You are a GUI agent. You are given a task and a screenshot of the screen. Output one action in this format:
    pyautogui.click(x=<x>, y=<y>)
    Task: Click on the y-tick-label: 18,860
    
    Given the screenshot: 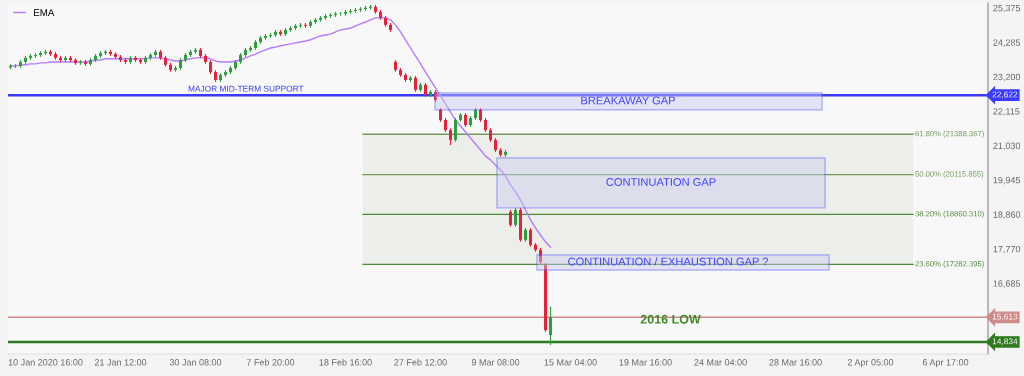 What is the action you would take?
    pyautogui.click(x=1007, y=215)
    